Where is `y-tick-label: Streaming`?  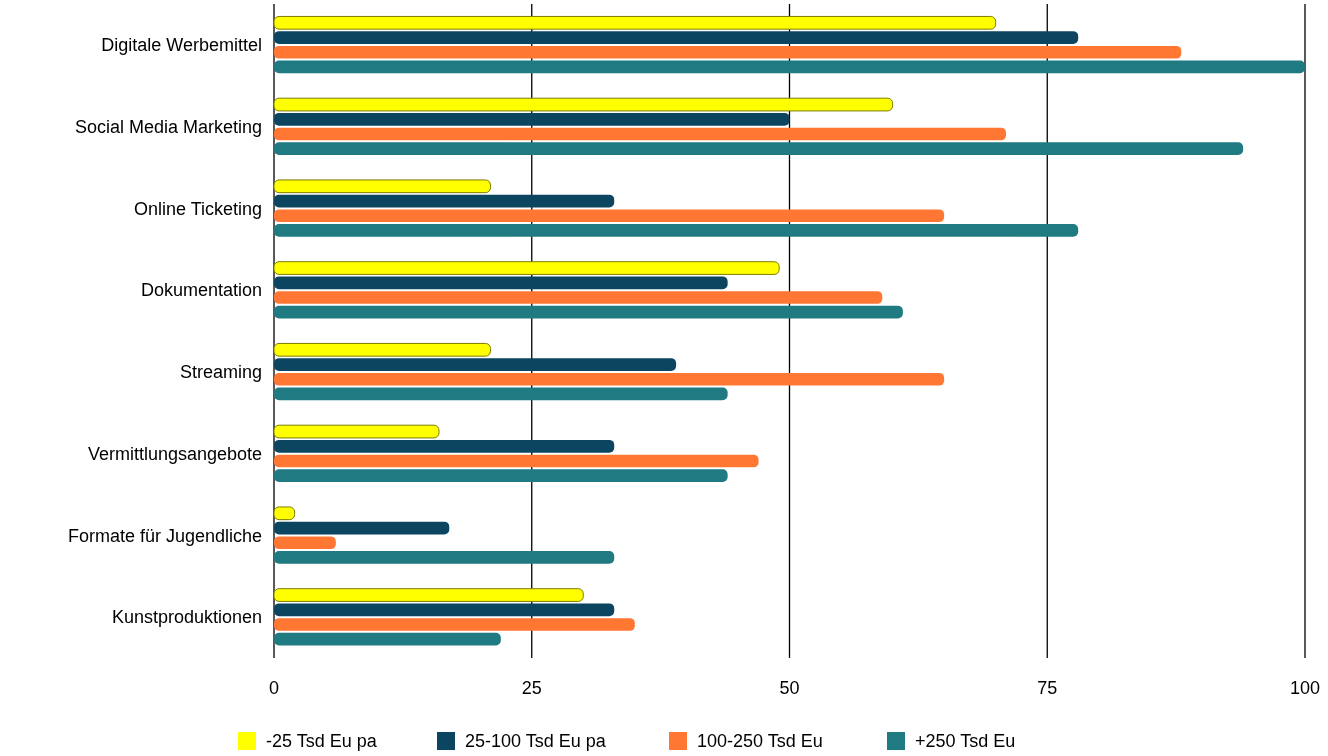
y-tick-label: Streaming is located at coordinates (220, 372).